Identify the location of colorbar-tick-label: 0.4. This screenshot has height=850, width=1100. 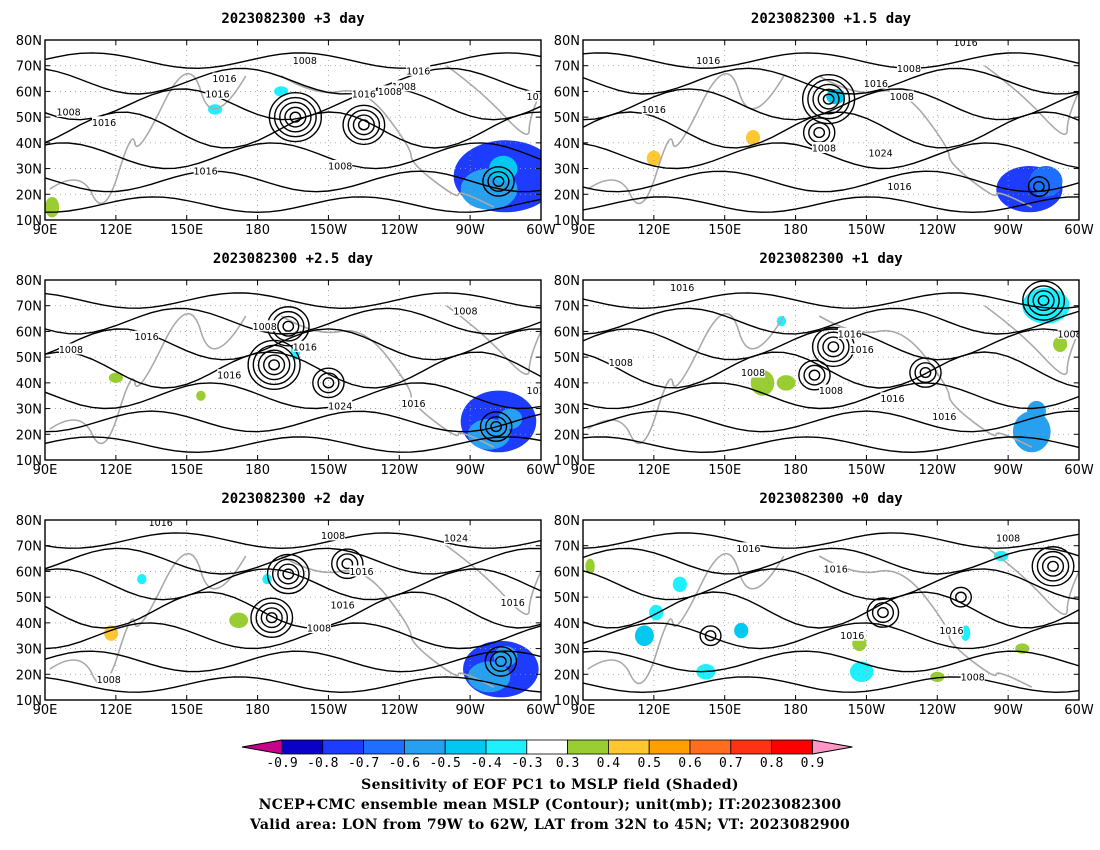
(609, 763).